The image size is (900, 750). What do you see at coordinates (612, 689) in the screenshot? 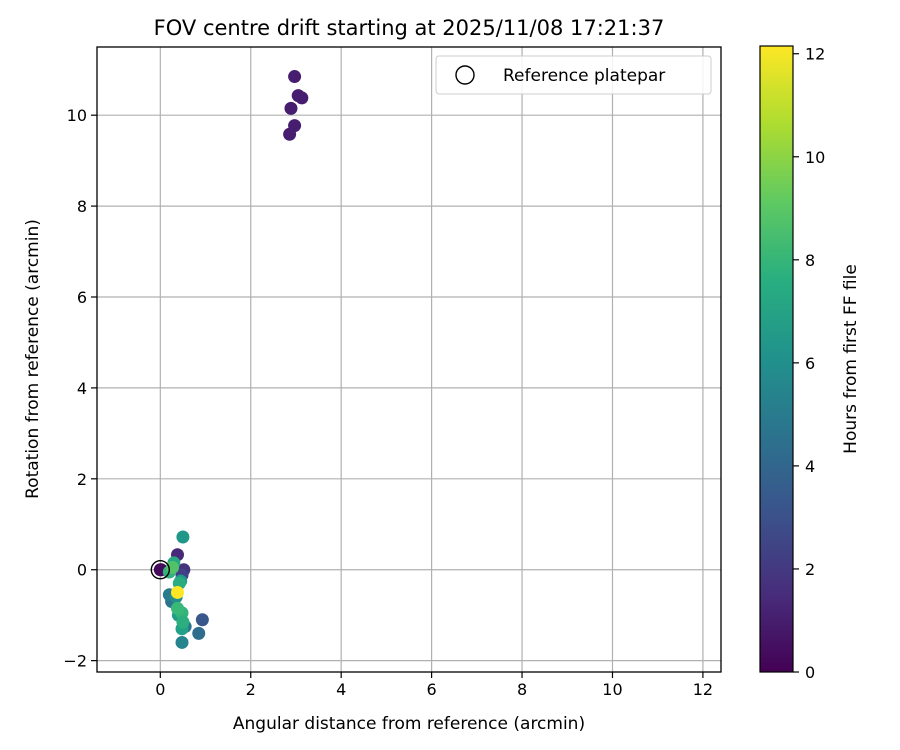
I see `x-tick-label-5: 10` at bounding box center [612, 689].